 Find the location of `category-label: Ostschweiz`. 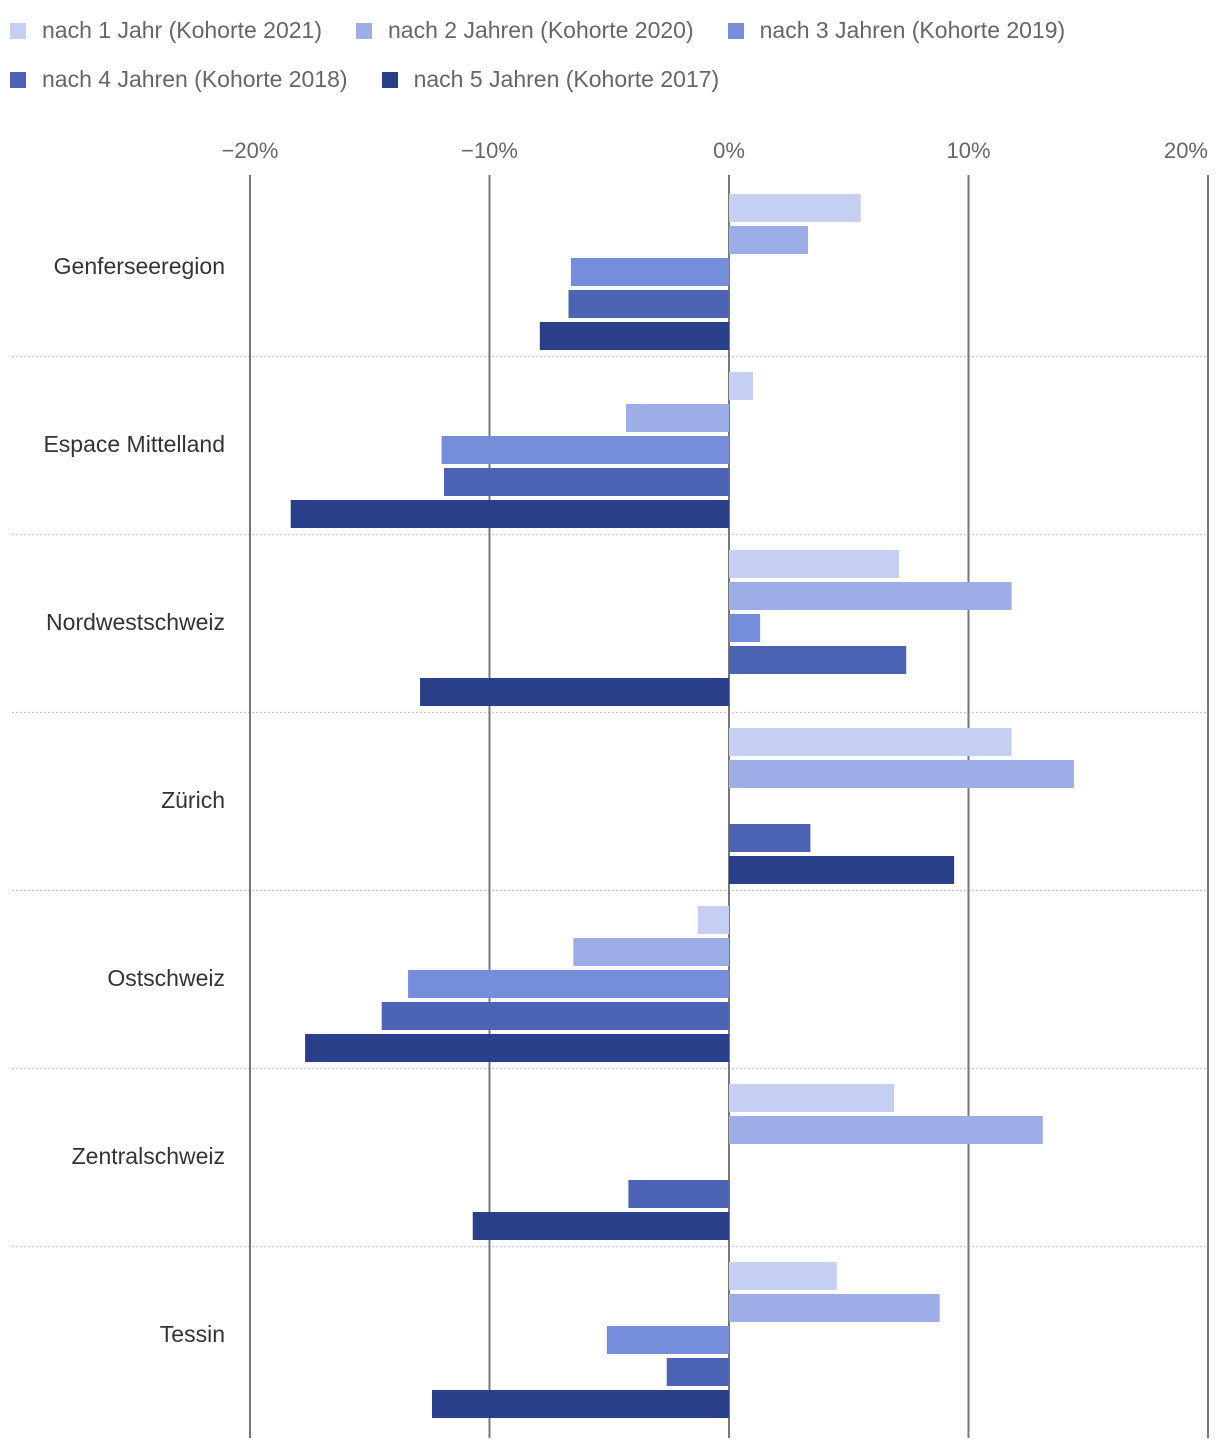

category-label: Ostschweiz is located at coordinates (166, 978).